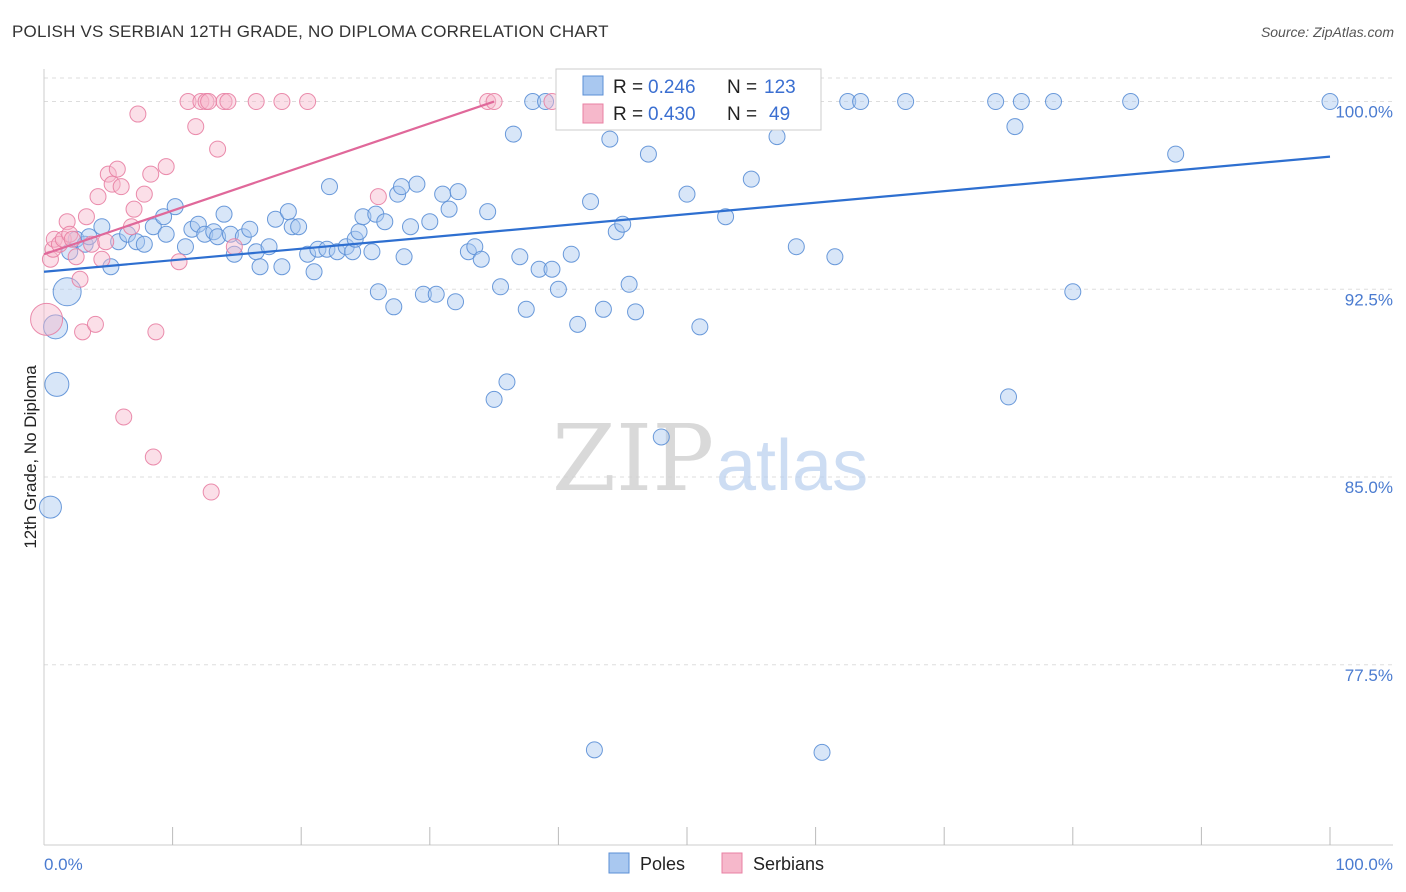 The width and height of the screenshot is (1406, 892). I want to click on bottom-legend-label-serbians: Serbians, so click(788, 864).